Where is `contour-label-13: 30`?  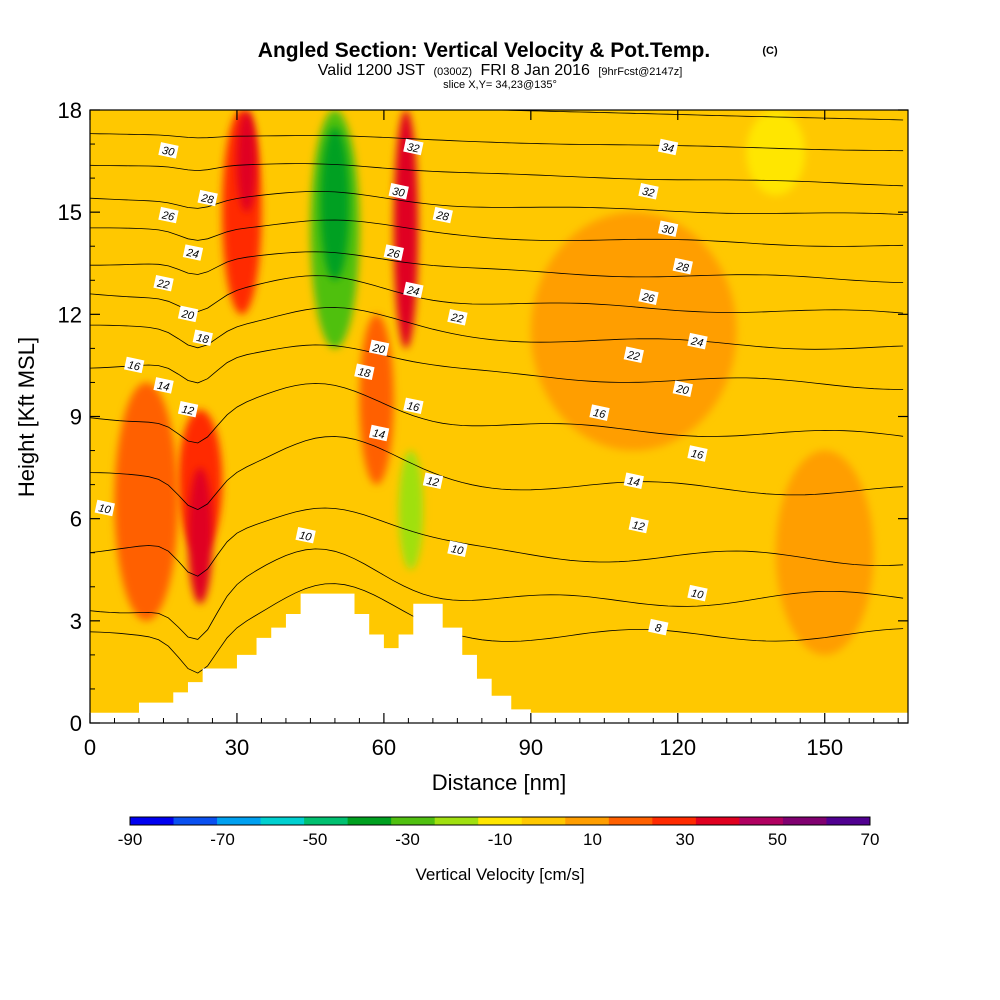
contour-label-13: 30 is located at coordinates (398, 191).